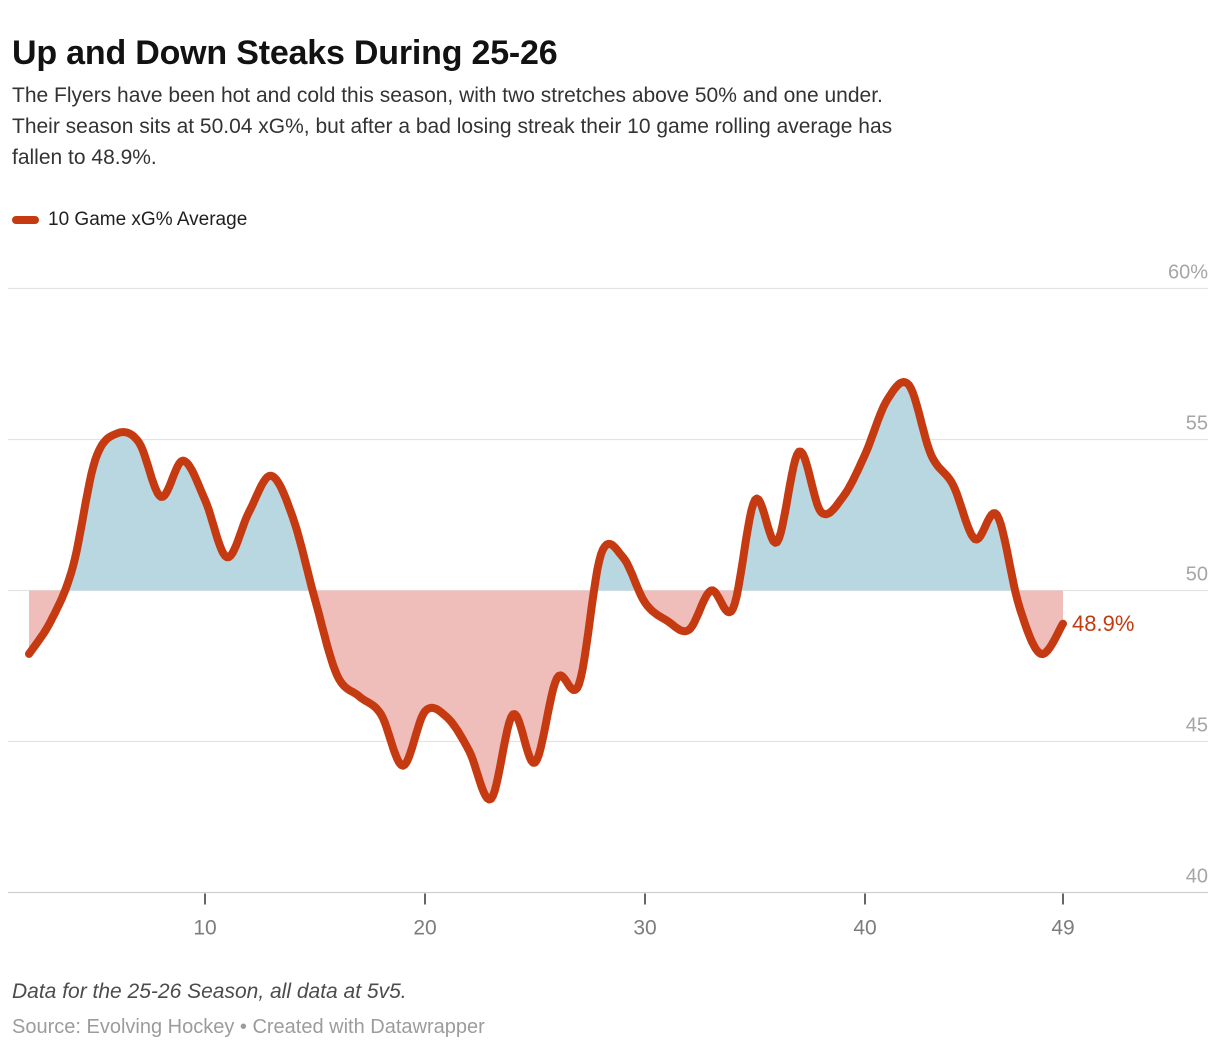 This screenshot has height=1054, width=1220. I want to click on legend: 10 Game xG% Average, so click(129, 220).